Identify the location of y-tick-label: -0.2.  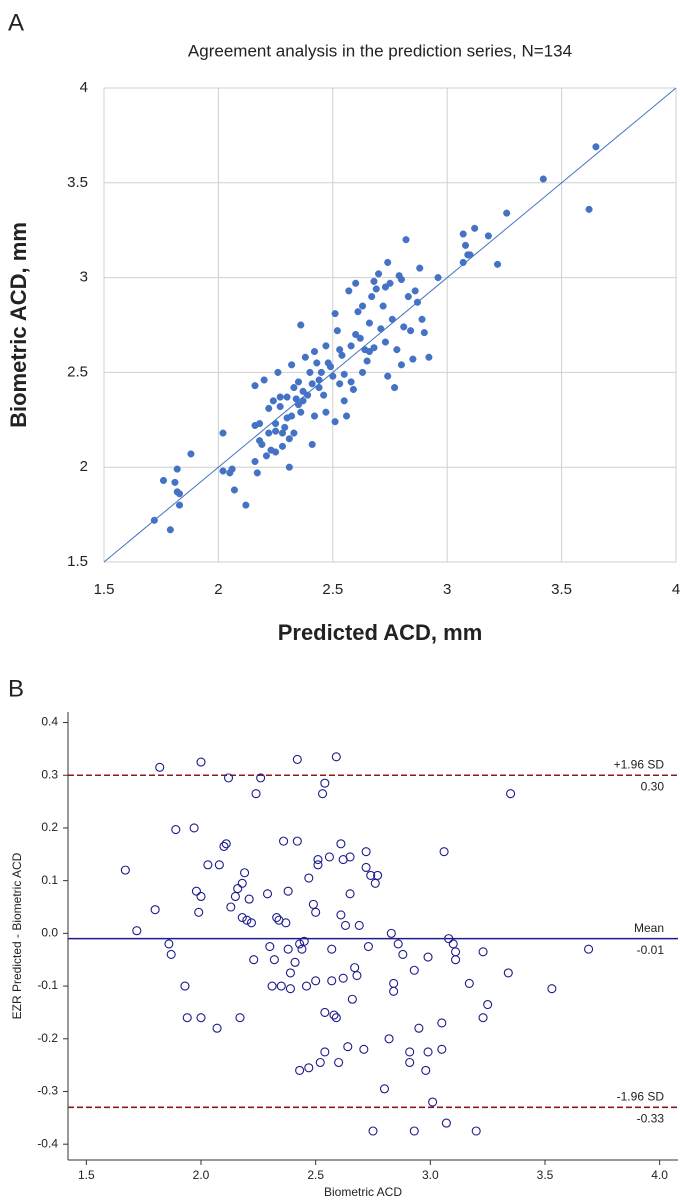
(47, 1038).